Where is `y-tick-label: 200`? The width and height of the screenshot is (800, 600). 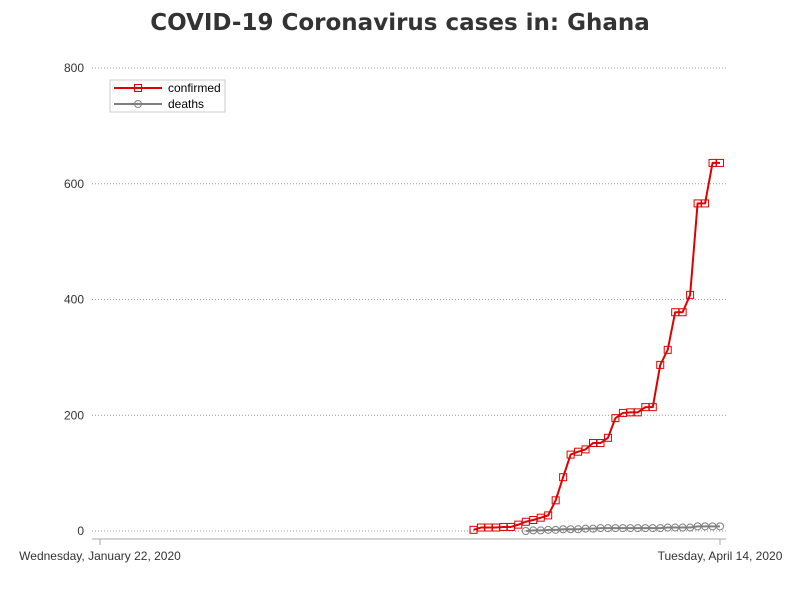 y-tick-label: 200 is located at coordinates (74, 415).